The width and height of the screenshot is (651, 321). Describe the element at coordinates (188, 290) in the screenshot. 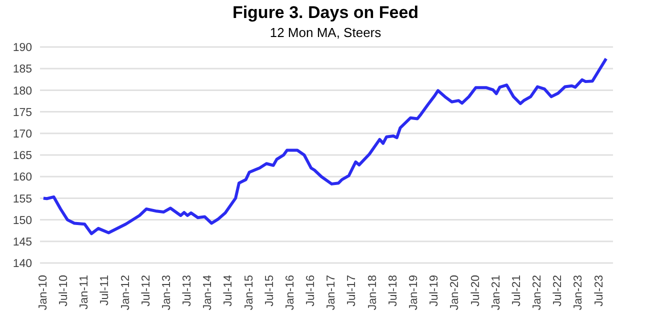

I see `x-tick-label: Jul-13` at that location.